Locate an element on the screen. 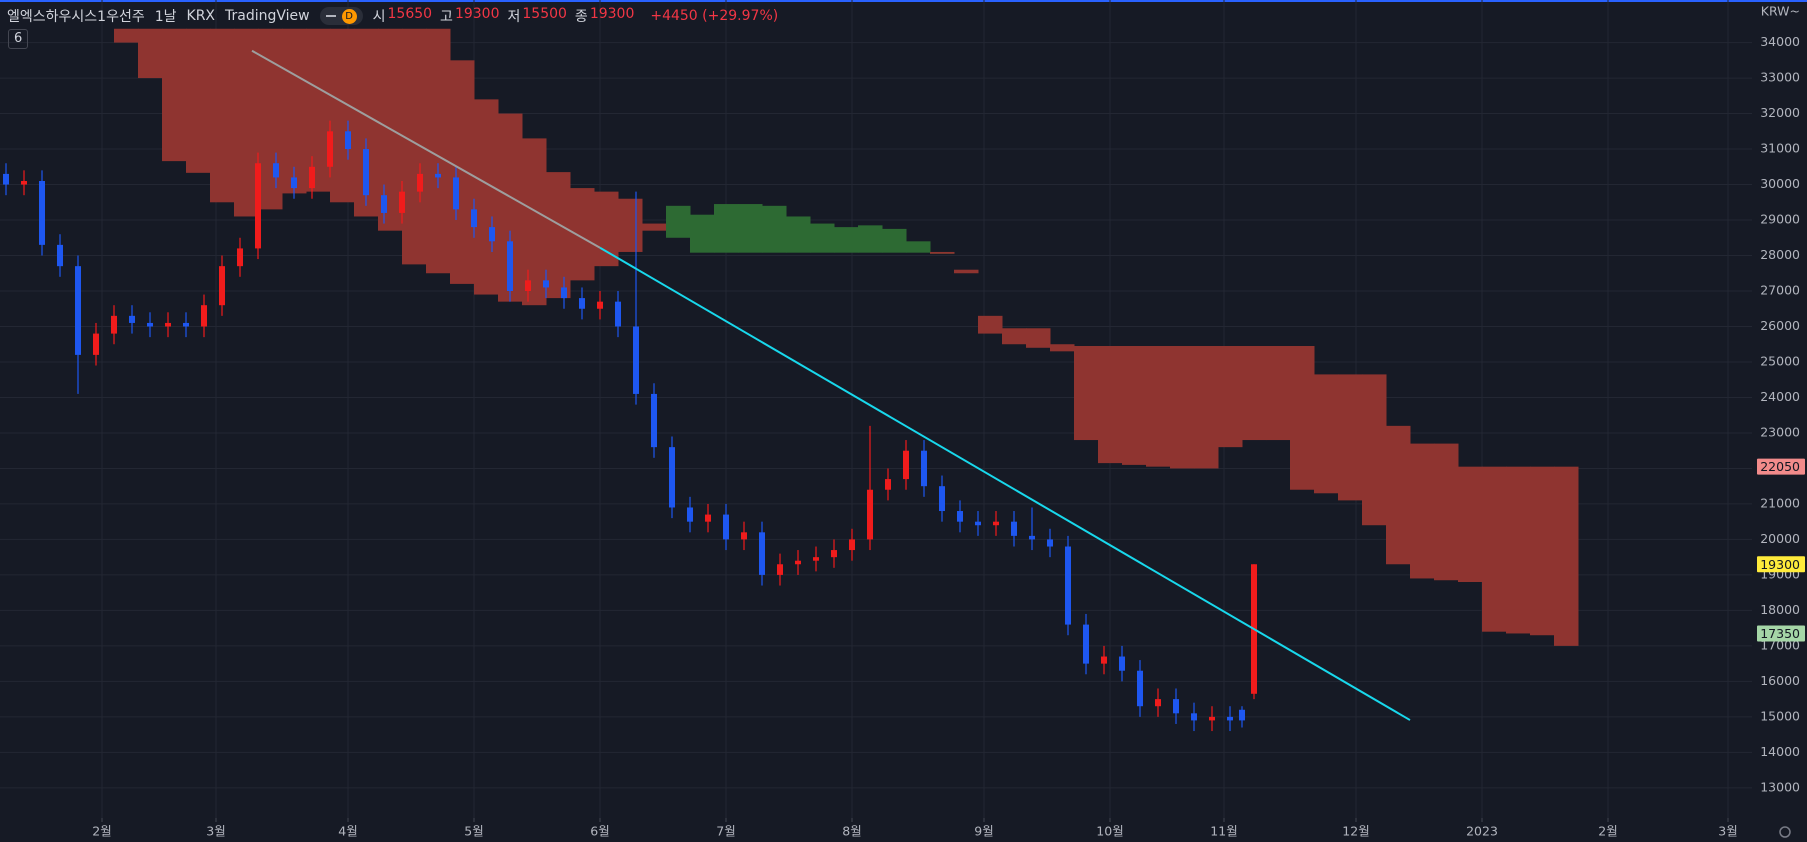 The height and width of the screenshot is (842, 1807). top-border is located at coordinates (903, 1).